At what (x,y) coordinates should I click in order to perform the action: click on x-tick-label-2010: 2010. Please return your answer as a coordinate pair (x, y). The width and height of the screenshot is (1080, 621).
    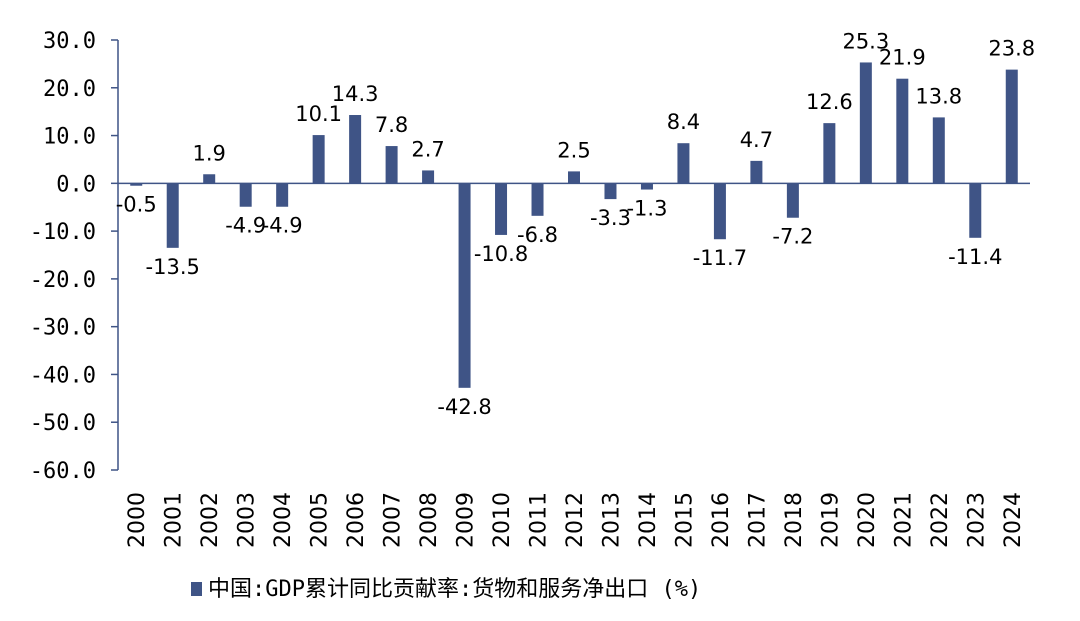
    Looking at the image, I should click on (502, 520).